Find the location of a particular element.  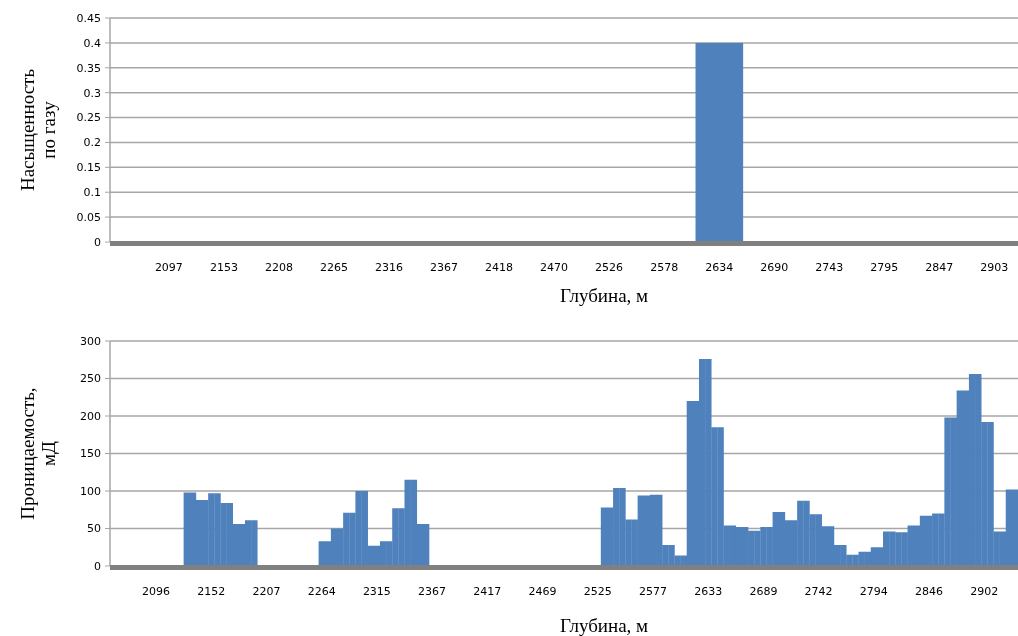

x-tick-label: 2316 is located at coordinates (389, 267).